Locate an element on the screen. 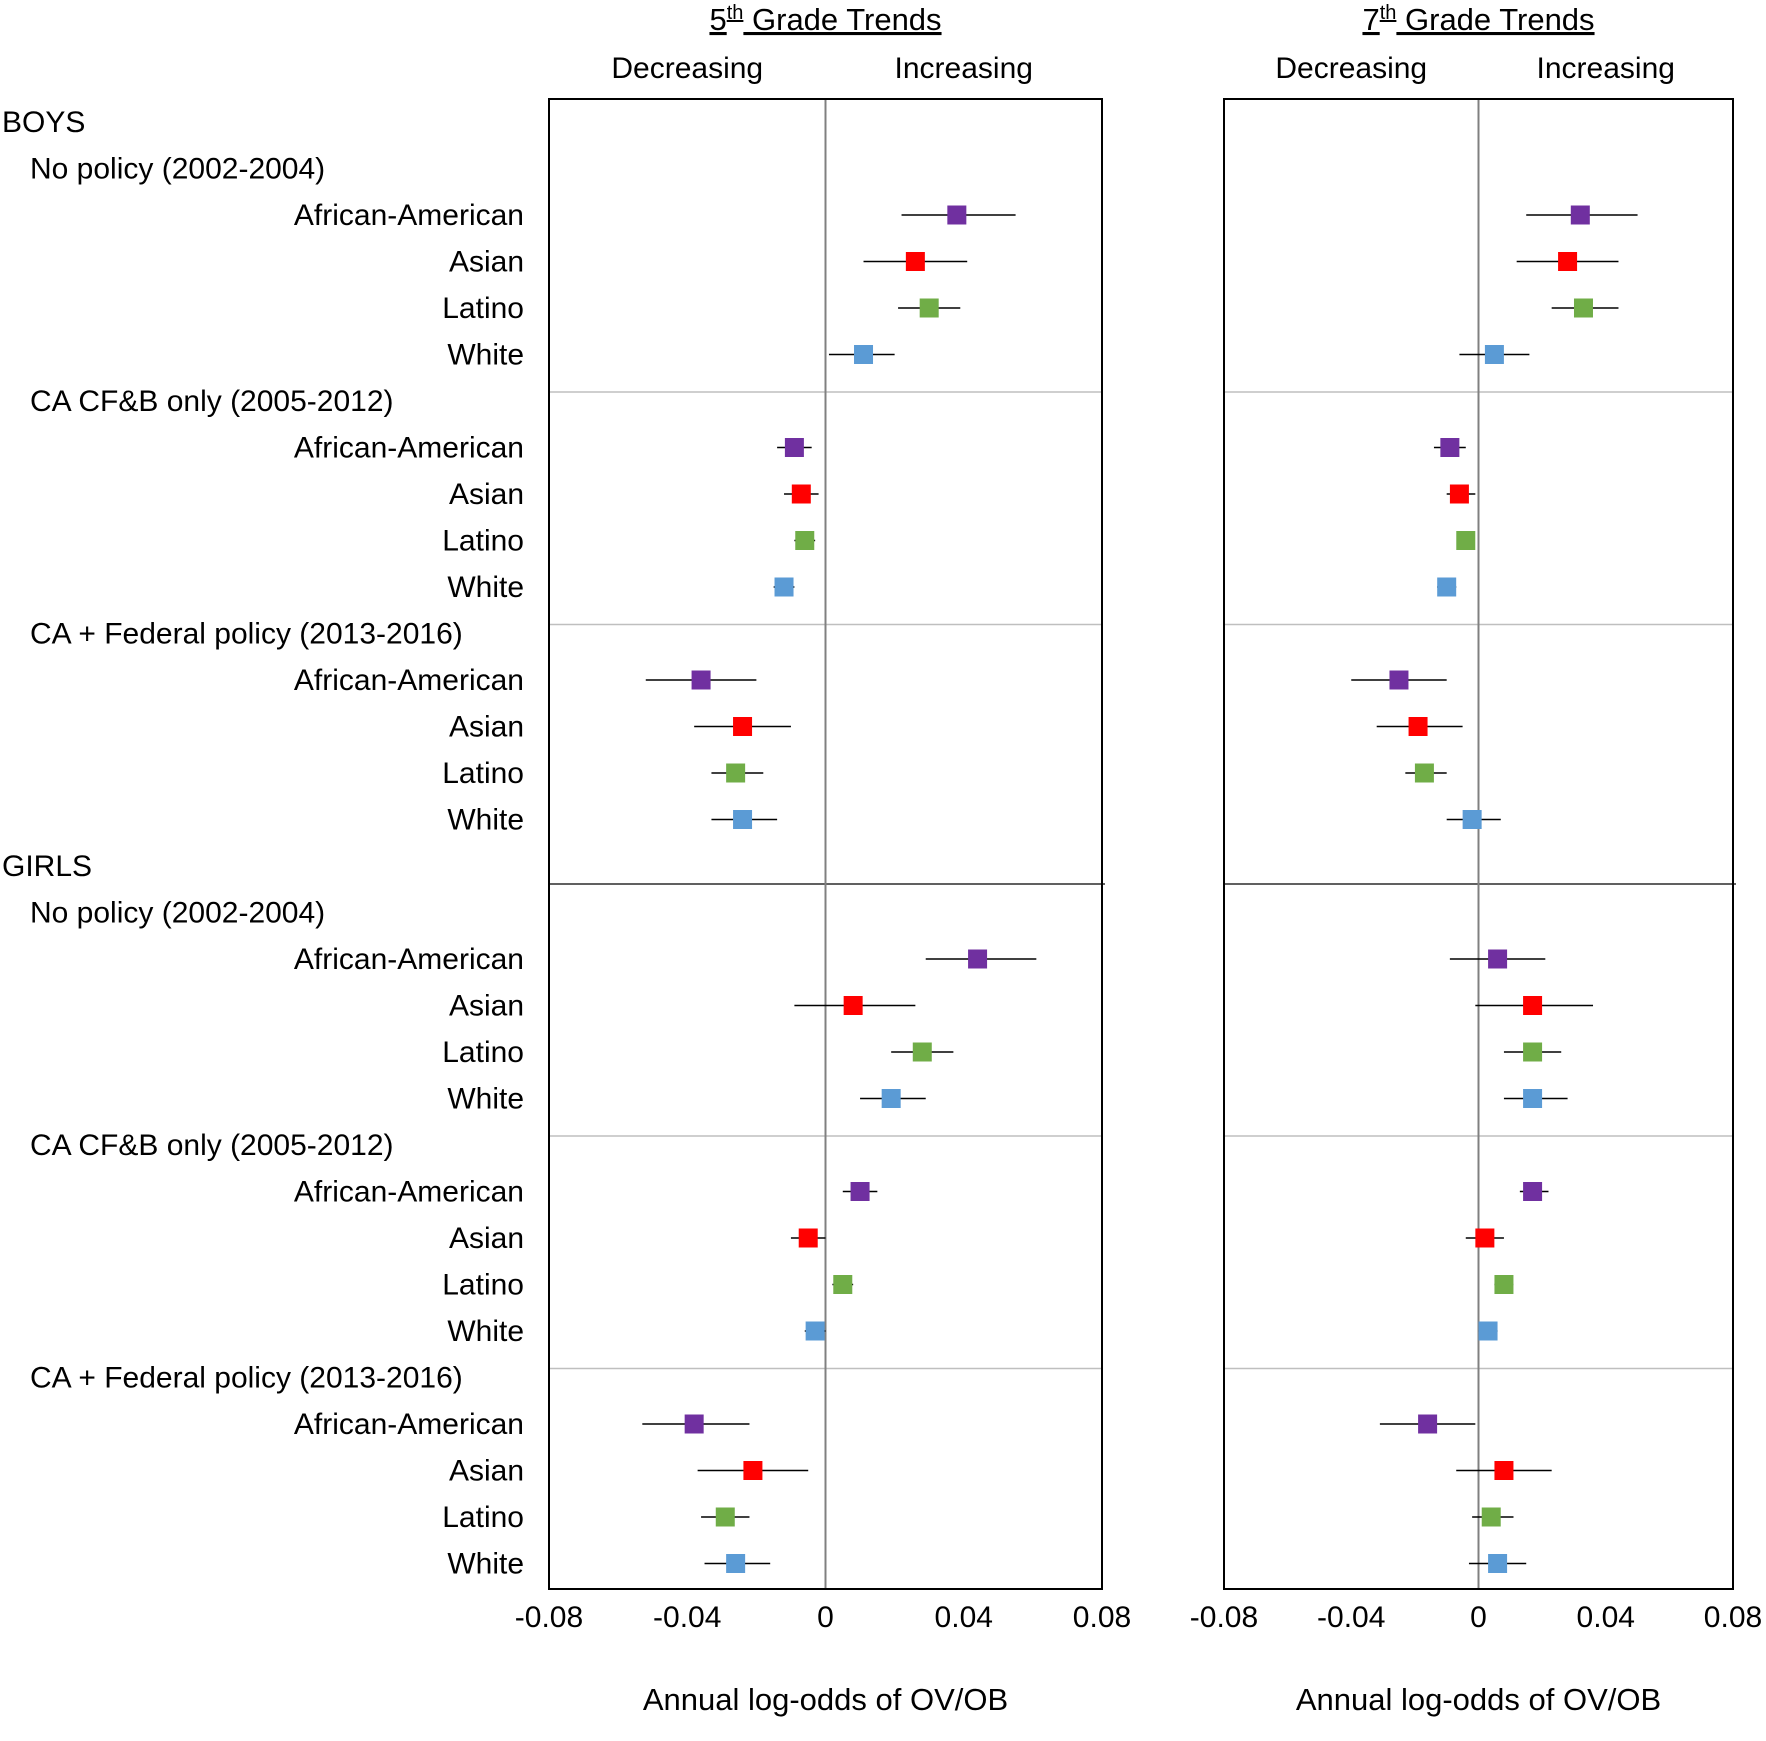 Image resolution: width=1766 pixels, height=1741 pixels. title-grade-number: 5 is located at coordinates (717, 19).